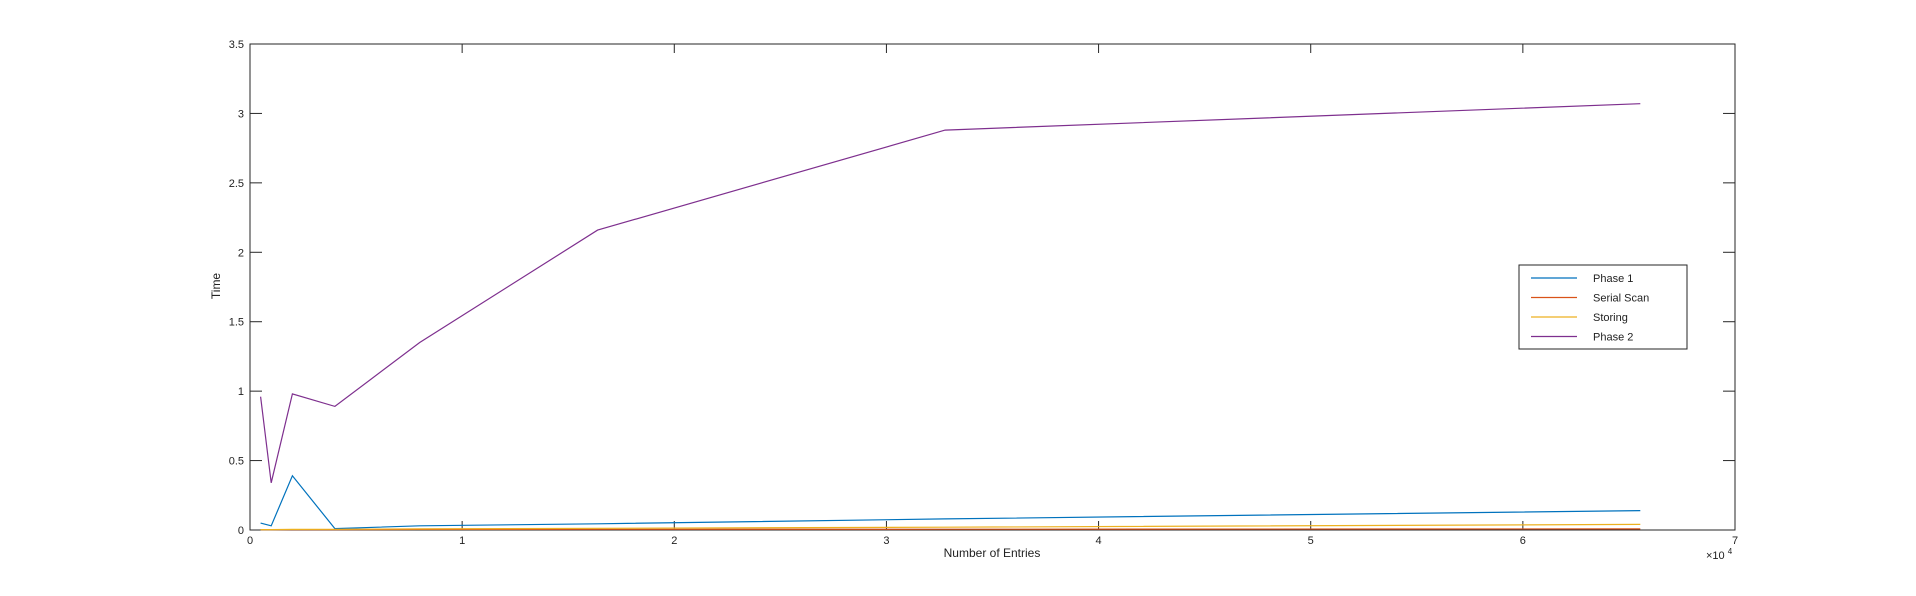 This screenshot has width=1916, height=596. I want to click on x-tick-label: 3, so click(886, 541).